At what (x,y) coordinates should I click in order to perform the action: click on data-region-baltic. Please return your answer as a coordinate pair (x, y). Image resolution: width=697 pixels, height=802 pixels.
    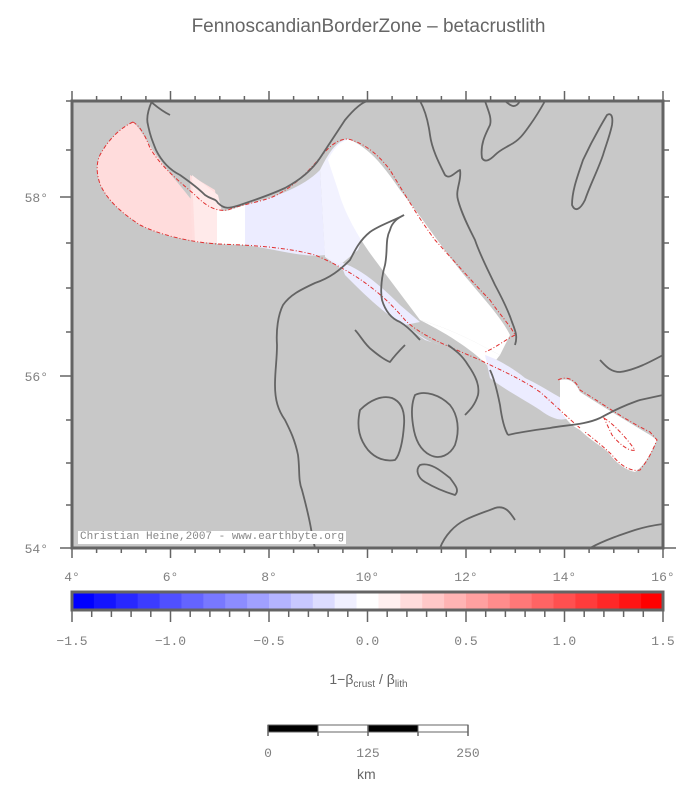
    Looking at the image, I should click on (571, 413).